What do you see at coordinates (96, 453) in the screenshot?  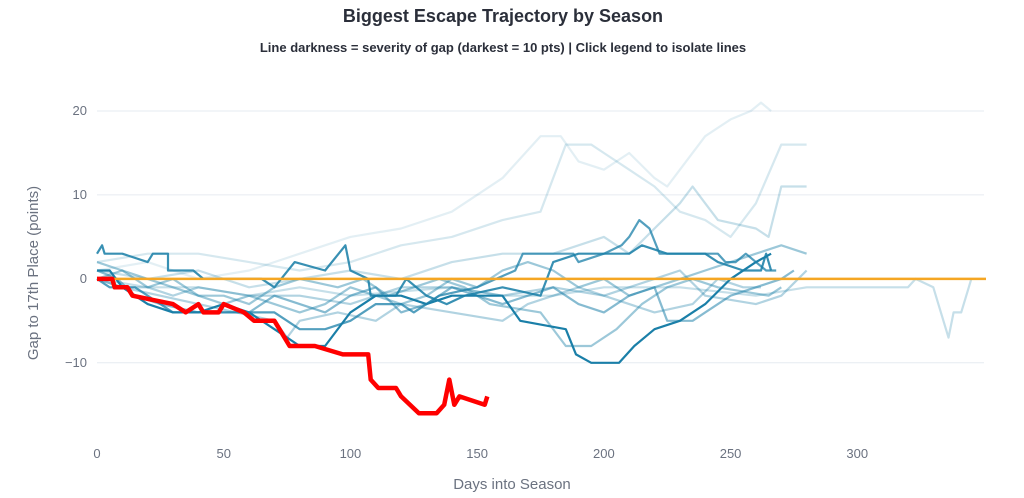 I see `x-tick-label: 0` at bounding box center [96, 453].